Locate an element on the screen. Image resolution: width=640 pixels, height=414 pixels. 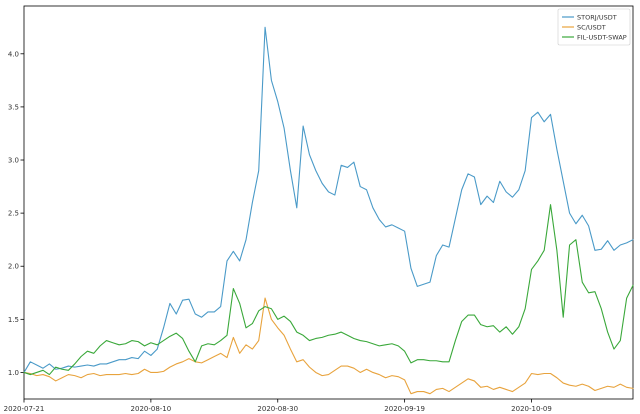
y-tick-label: 3.5 is located at coordinates (13, 107).